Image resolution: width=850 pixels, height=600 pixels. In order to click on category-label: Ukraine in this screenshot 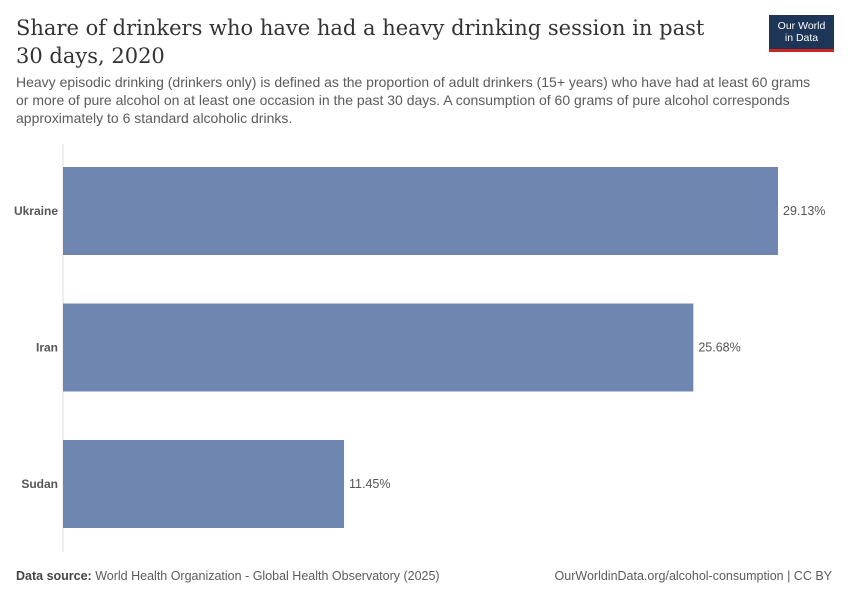, I will do `click(36, 211)`.